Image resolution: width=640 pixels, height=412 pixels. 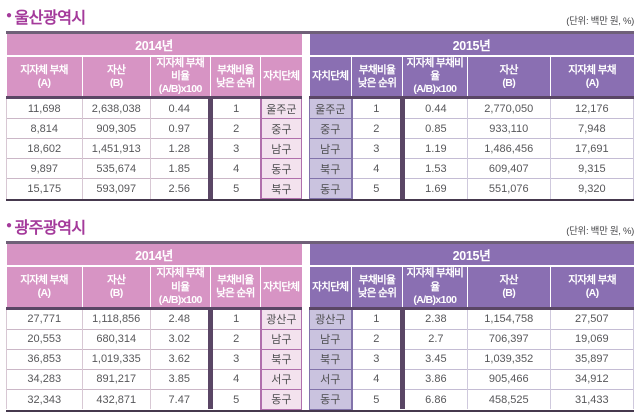 I want to click on value-cell: 2.7, so click(x=433, y=339).